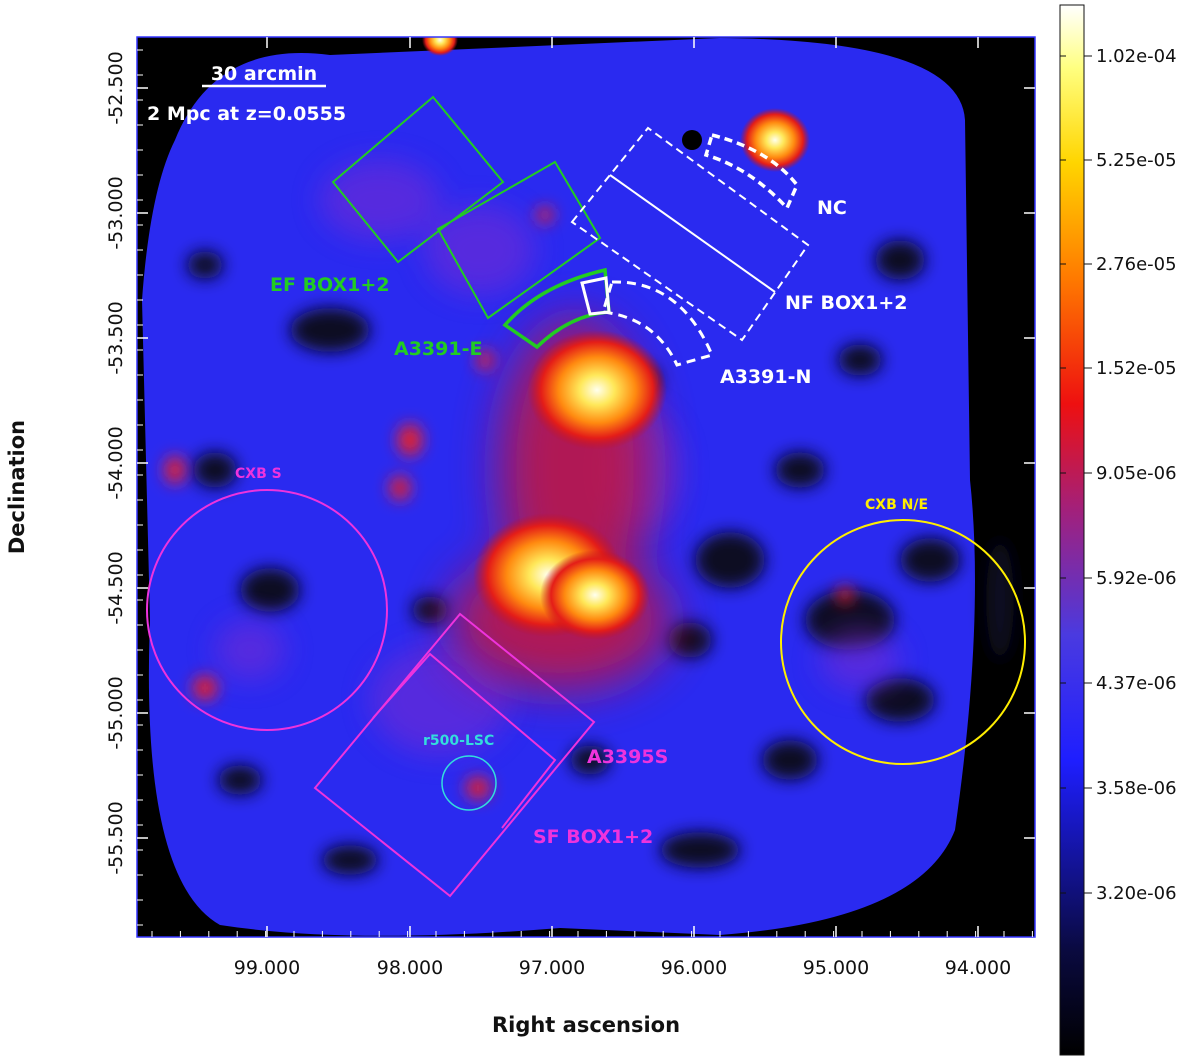 The height and width of the screenshot is (1060, 1200). Describe the element at coordinates (1136, 473) in the screenshot. I see `colorbar-tick-label: 9.05e-06` at that location.